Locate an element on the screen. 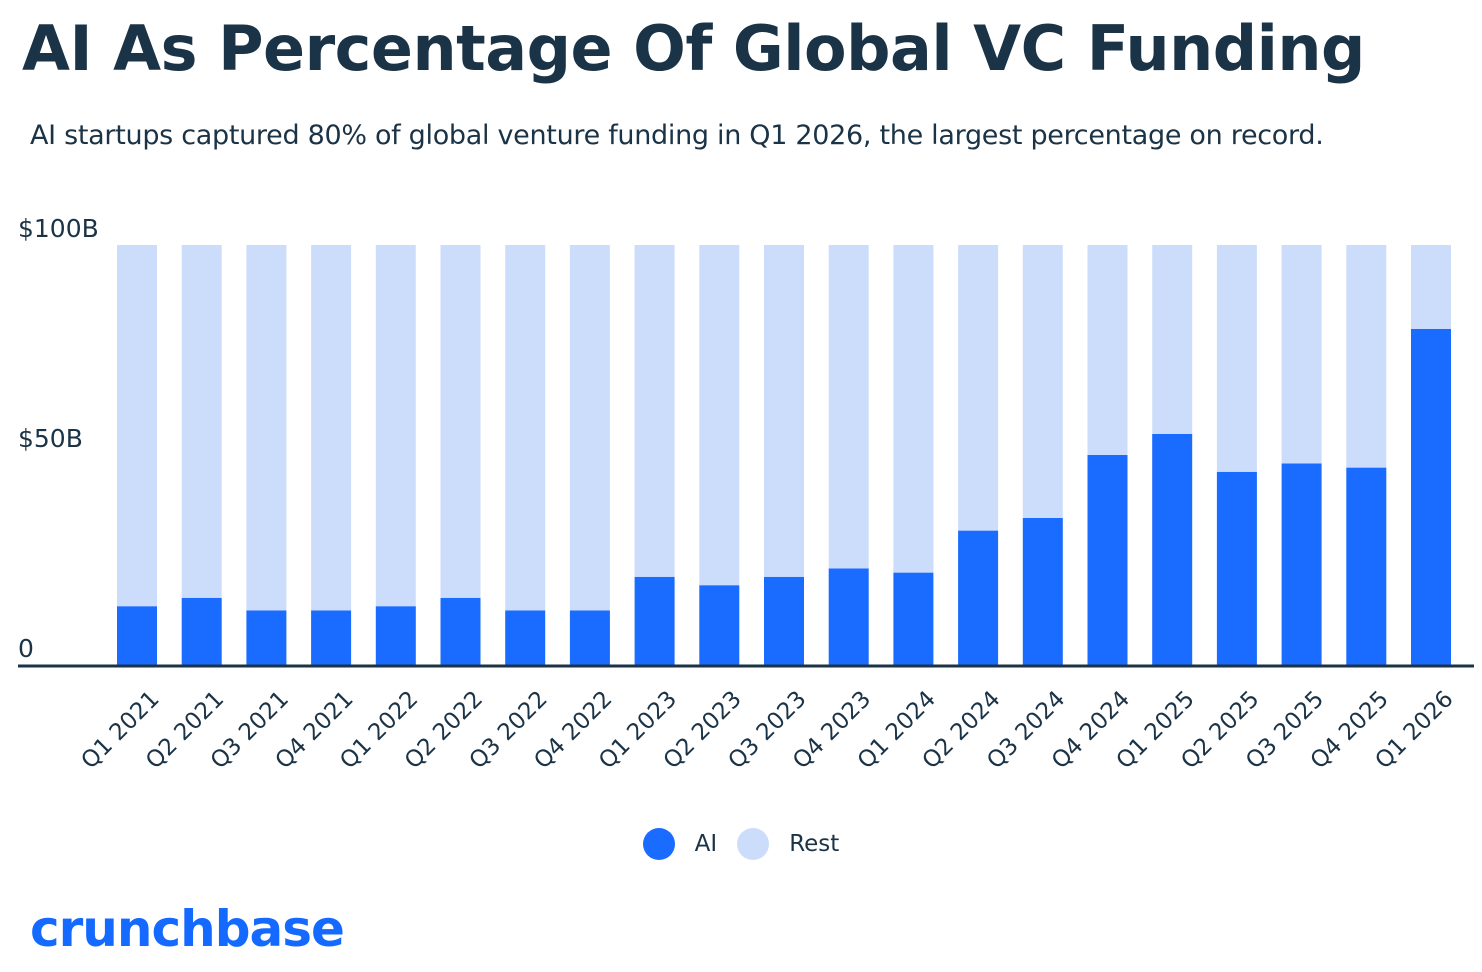 The image size is (1482, 972). bar-ai-q1-2024 is located at coordinates (913, 618).